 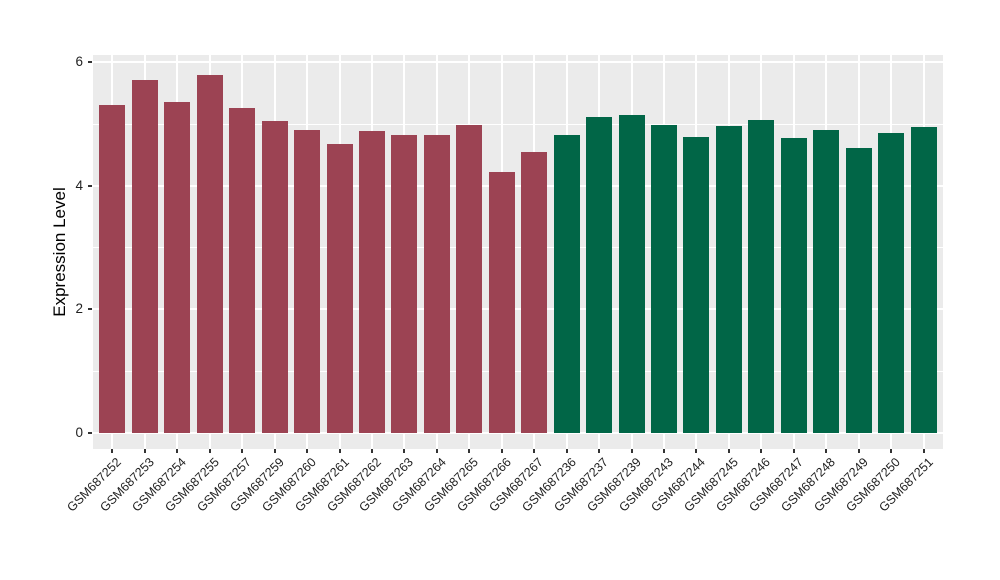 I want to click on y-axis-title: Expression Level, so click(x=59, y=252).